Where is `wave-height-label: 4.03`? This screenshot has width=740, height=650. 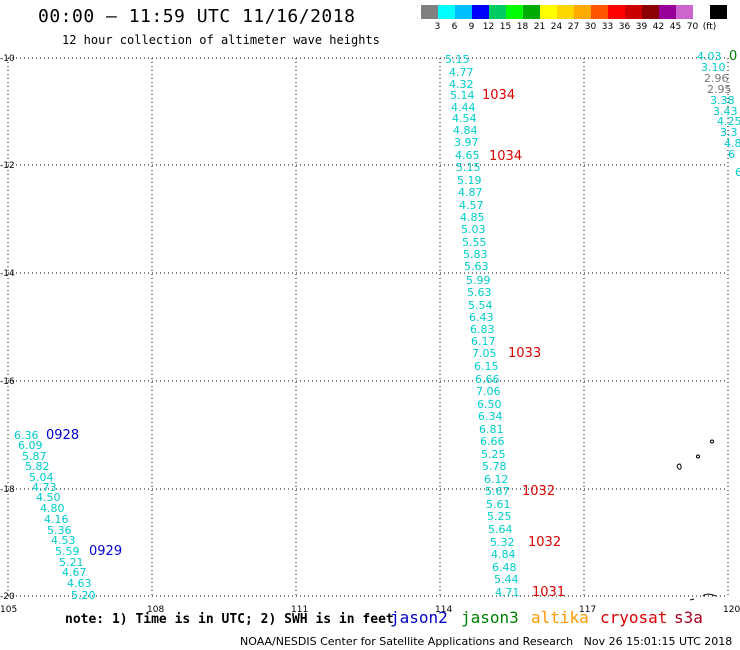 wave-height-label: 4.03 is located at coordinates (709, 56).